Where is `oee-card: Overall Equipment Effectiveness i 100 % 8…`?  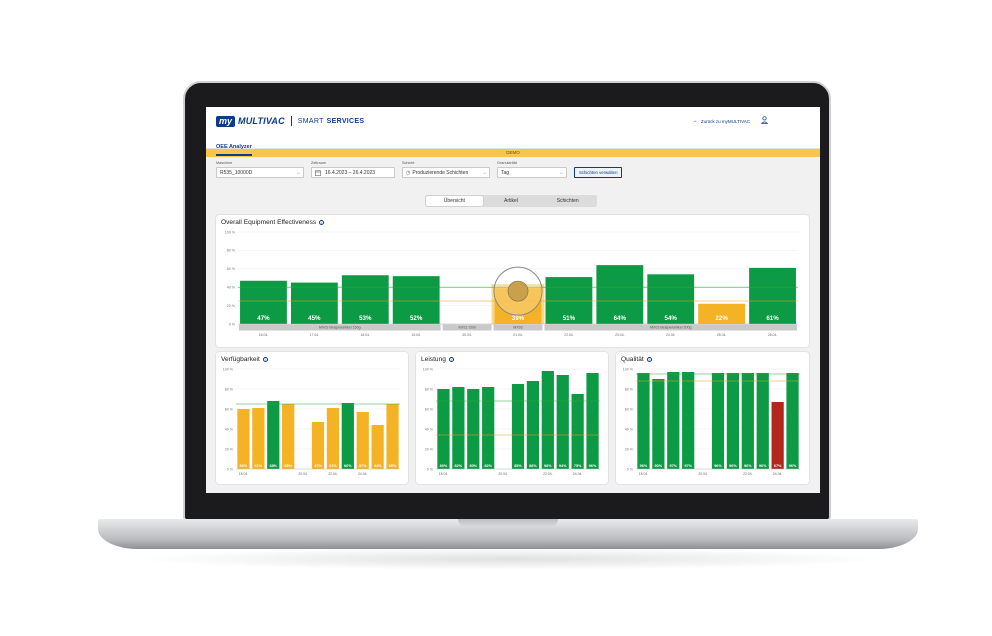 oee-card: Overall Equipment Effectiveness i 100 % 8… is located at coordinates (512, 281).